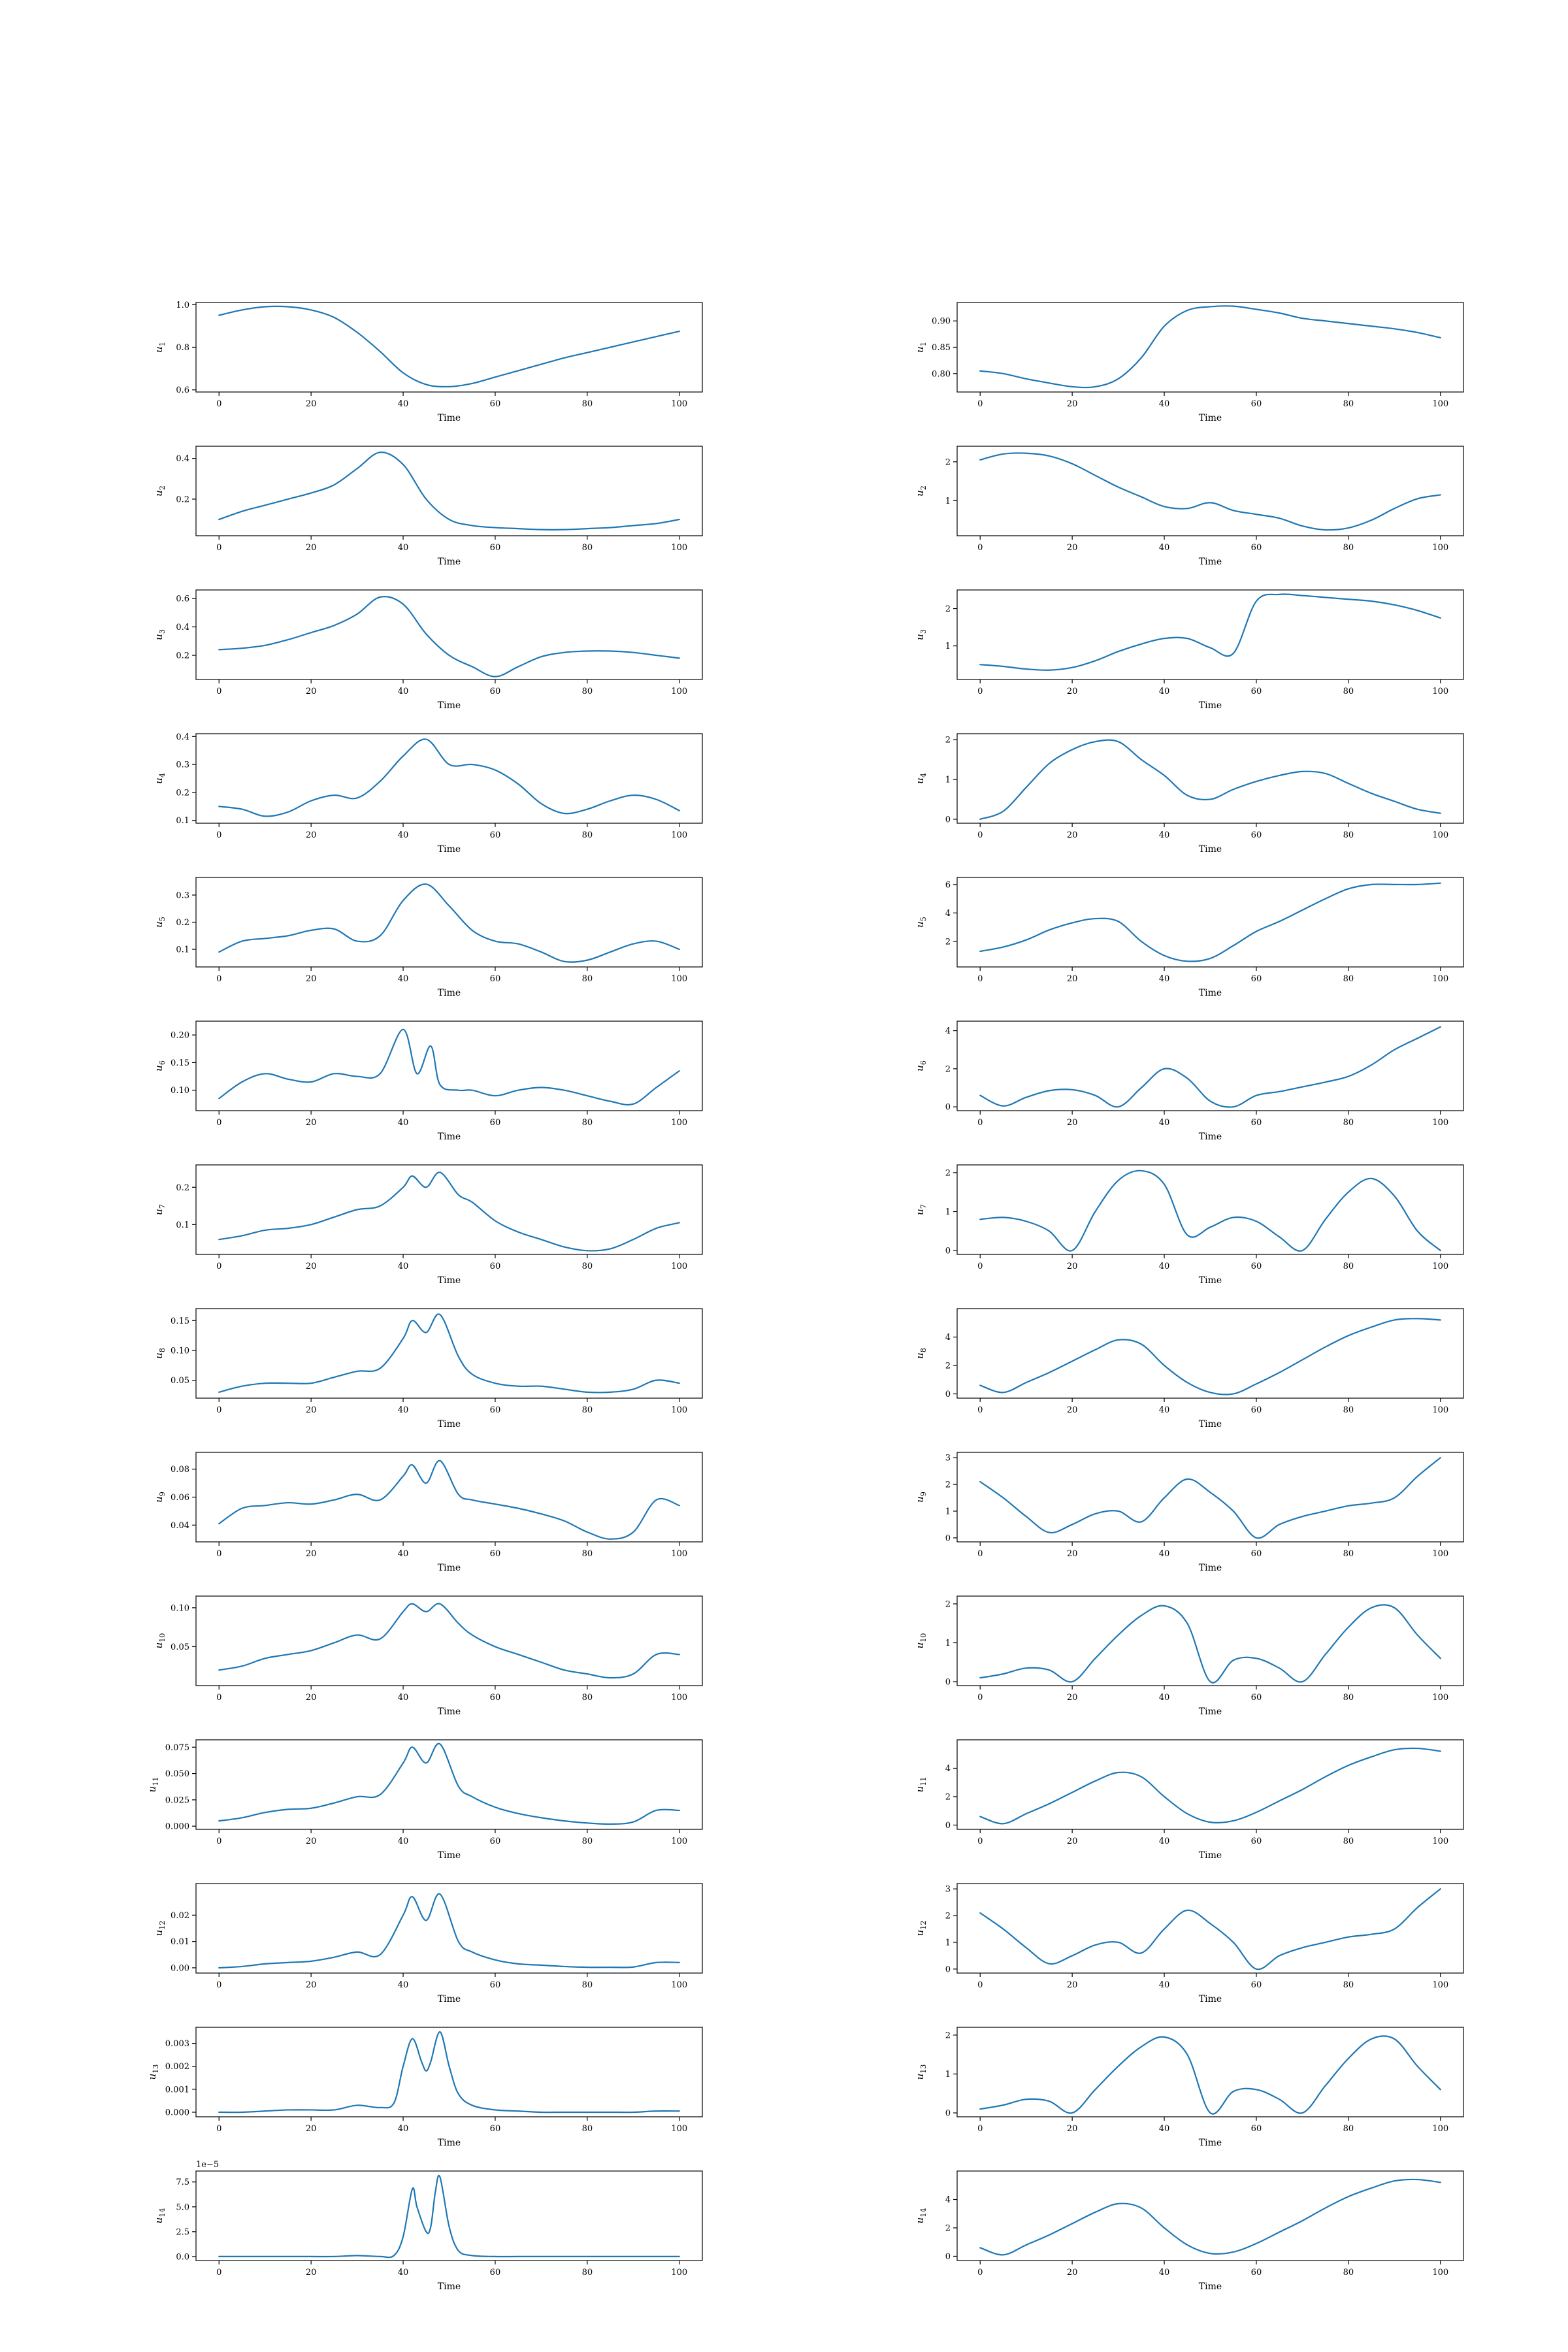 This screenshot has width=1568, height=2352. I want to click on y-tick-label: 0.00, so click(180, 1968).